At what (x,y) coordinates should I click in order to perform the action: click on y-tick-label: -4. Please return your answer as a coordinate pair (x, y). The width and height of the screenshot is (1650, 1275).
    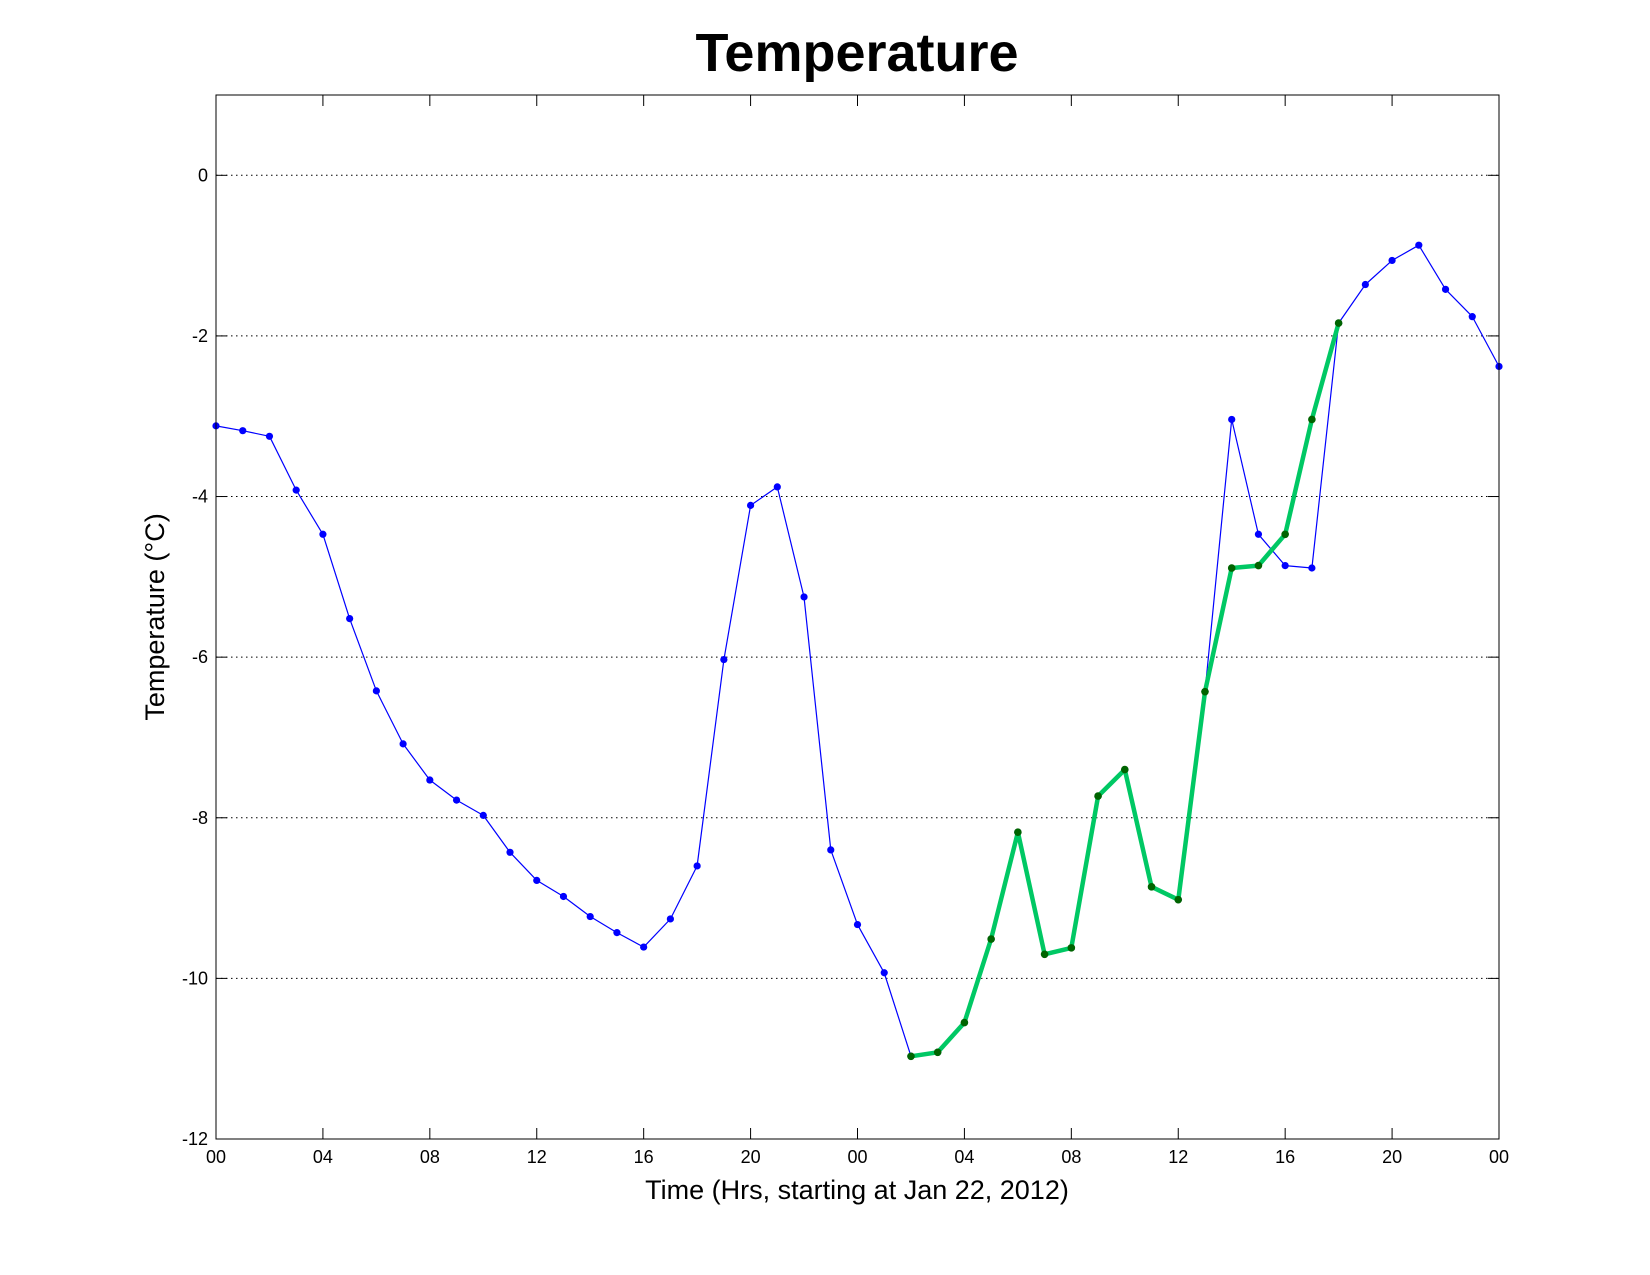
    Looking at the image, I should click on (200, 497).